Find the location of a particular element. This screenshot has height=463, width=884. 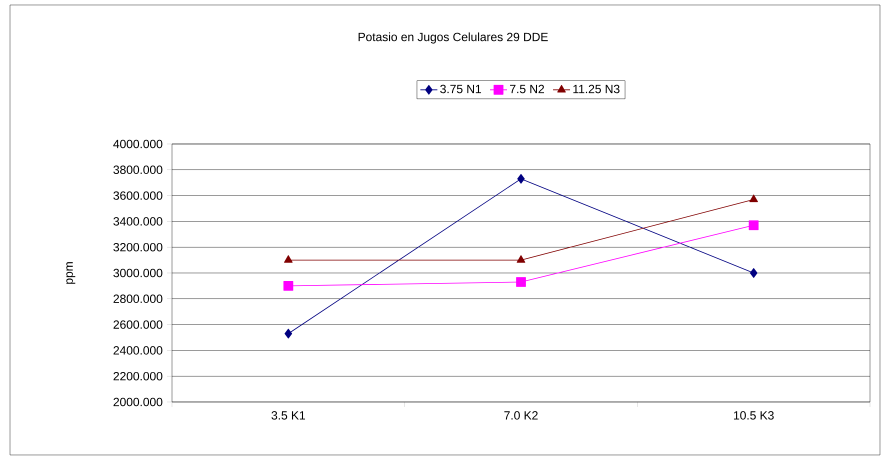

x-tick-label: 7.0 K2 is located at coordinates (521, 415).